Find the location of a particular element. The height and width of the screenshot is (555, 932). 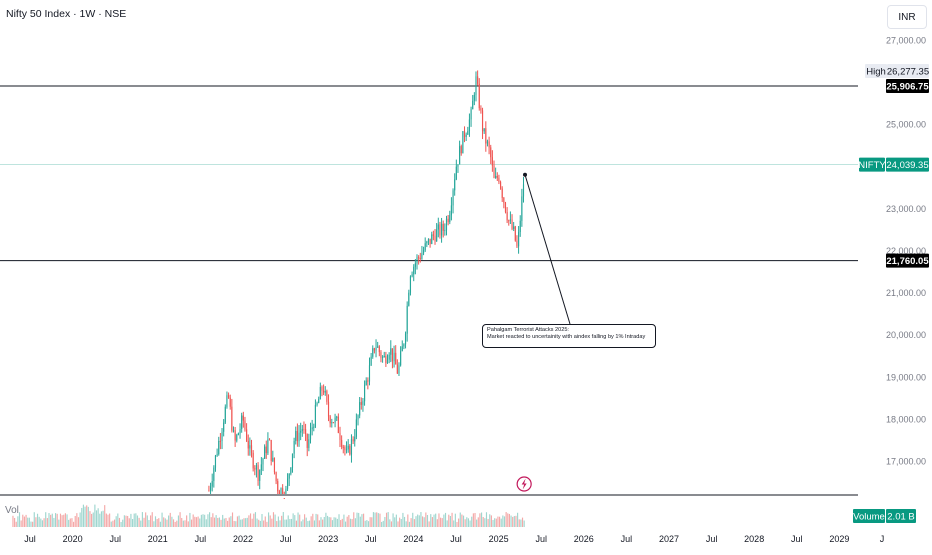

volume-value-label: 2.01 B is located at coordinates (900, 517).